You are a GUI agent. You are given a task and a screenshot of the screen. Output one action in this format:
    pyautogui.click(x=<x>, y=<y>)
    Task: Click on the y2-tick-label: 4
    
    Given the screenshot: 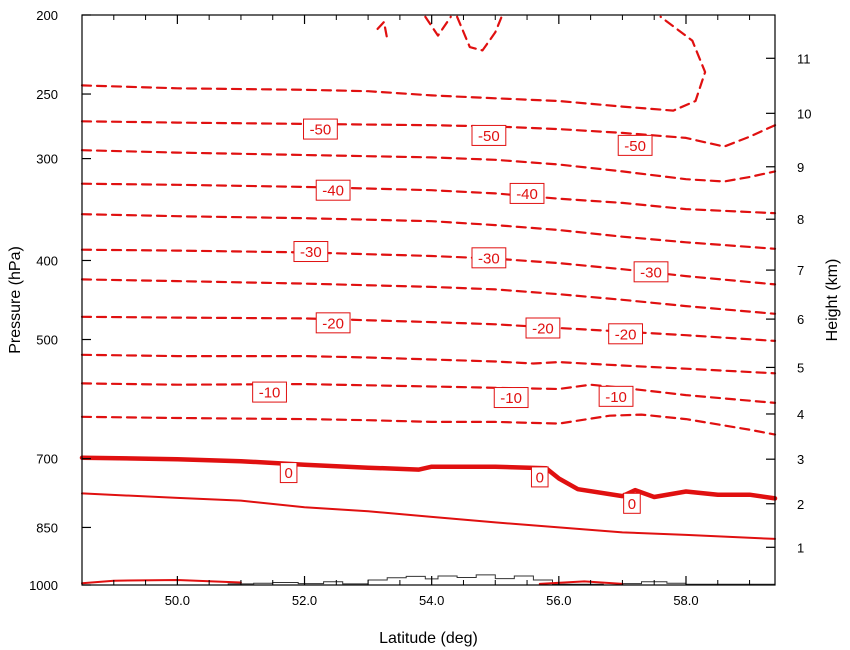 What is the action you would take?
    pyautogui.click(x=800, y=414)
    